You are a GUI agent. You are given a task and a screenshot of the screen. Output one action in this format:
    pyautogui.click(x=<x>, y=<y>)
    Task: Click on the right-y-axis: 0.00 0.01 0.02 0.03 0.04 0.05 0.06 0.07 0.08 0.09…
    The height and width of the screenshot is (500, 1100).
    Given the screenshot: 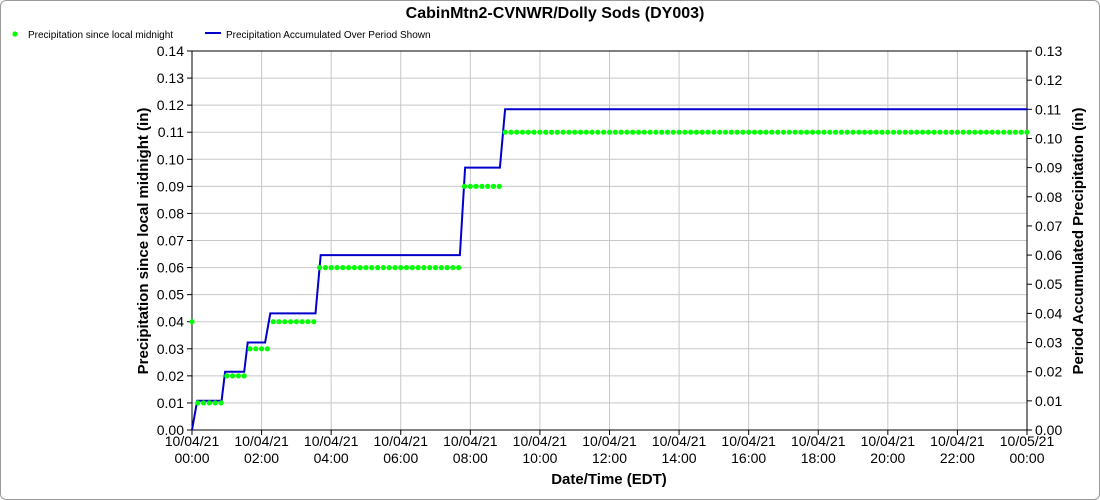 What is the action you would take?
    pyautogui.click(x=1044, y=240)
    